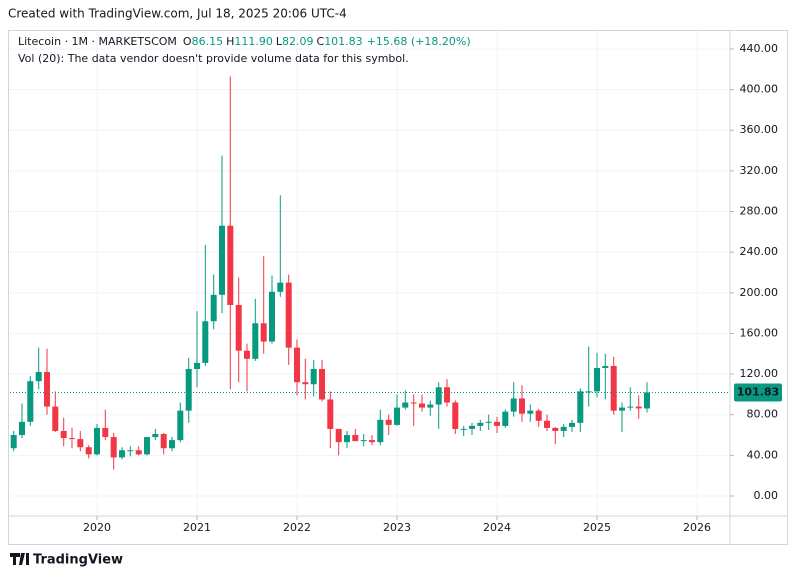  Describe the element at coordinates (397, 527) in the screenshot. I see `x-tick-label: 2023` at that location.